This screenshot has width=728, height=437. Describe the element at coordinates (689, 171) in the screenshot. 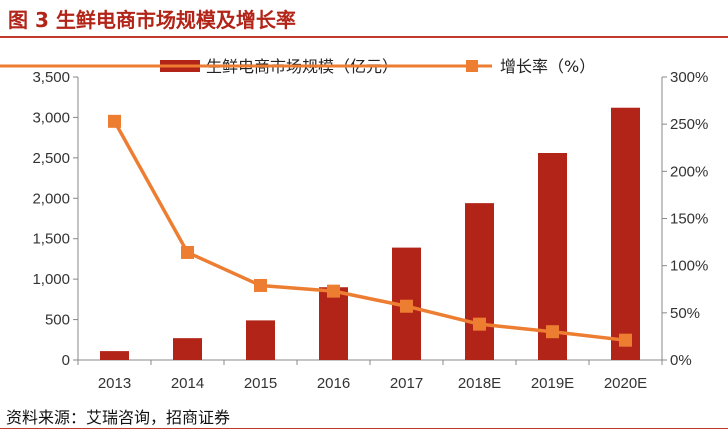

I see `y-right-tick-label: 200%` at that location.